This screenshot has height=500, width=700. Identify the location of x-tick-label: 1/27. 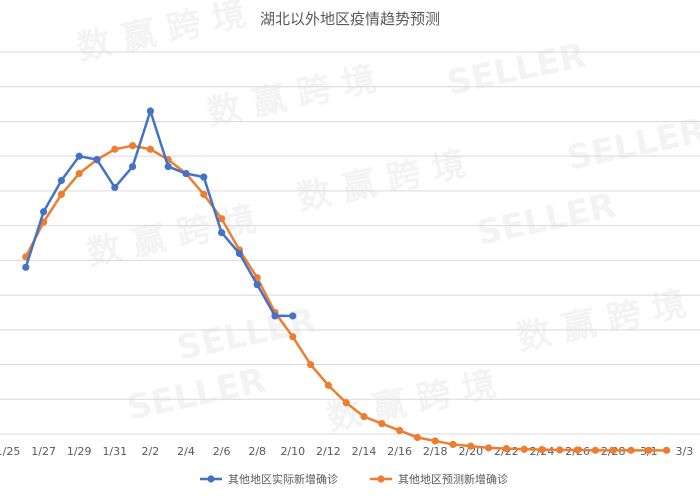
(43, 451).